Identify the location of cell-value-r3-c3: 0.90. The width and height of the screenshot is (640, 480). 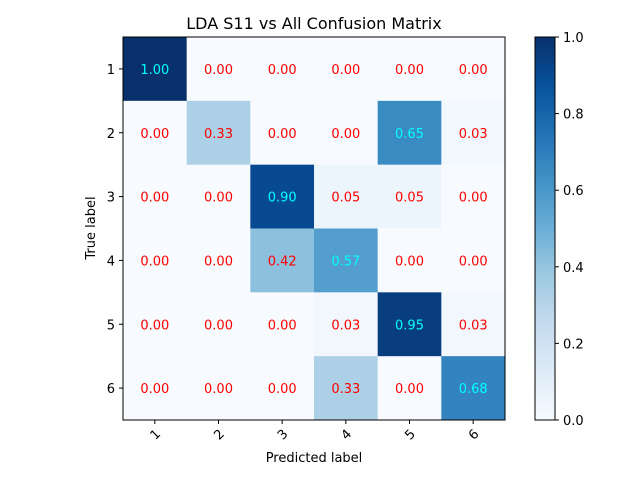
(282, 198).